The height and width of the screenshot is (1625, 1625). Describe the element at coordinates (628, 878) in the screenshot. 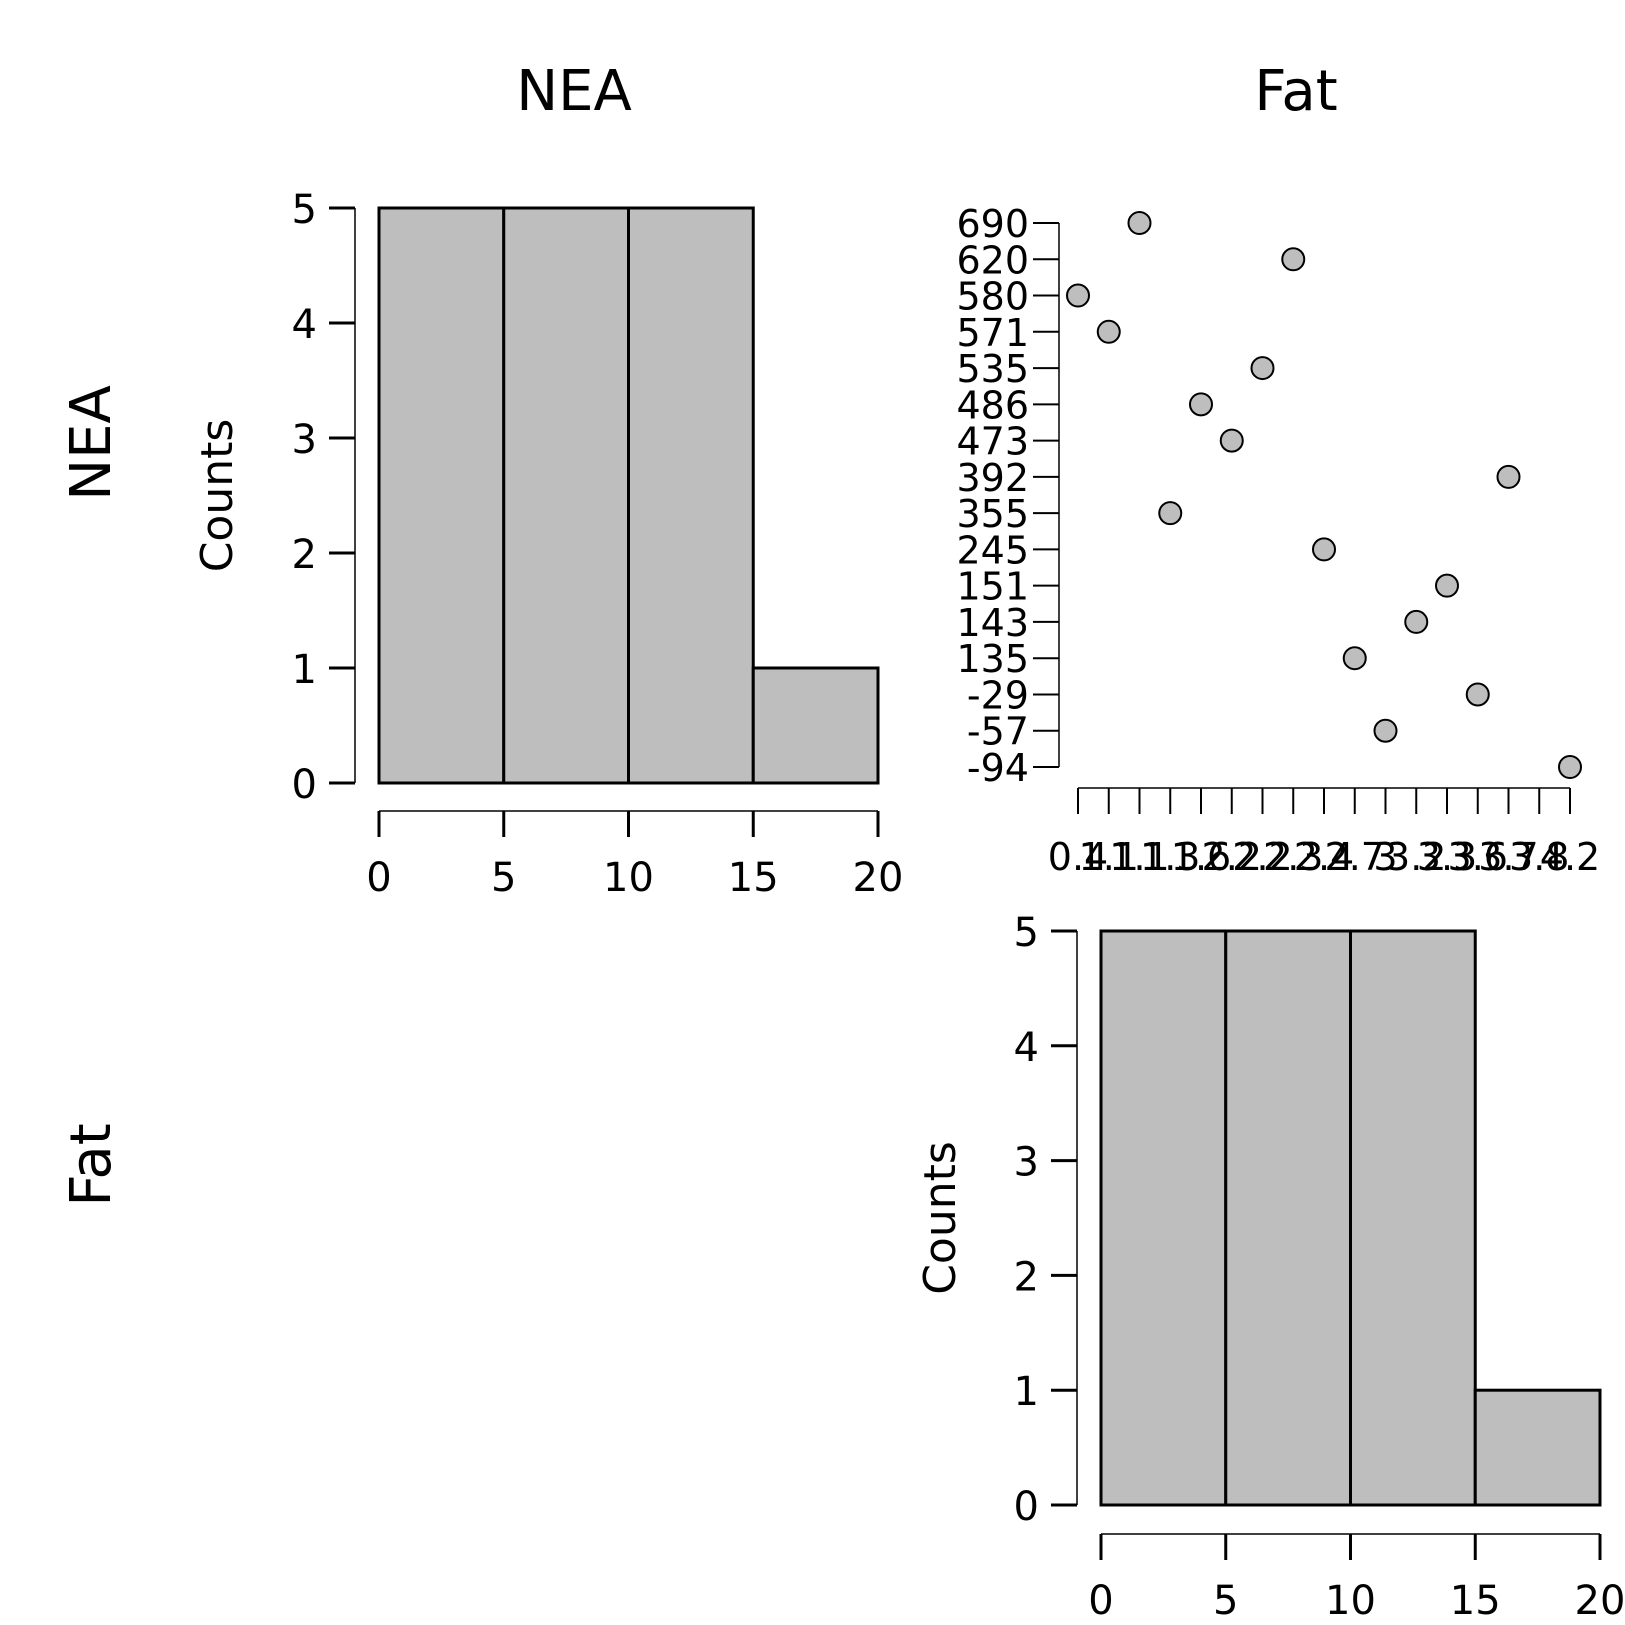

I see `nea-hist-x-tick-label: 10` at that location.